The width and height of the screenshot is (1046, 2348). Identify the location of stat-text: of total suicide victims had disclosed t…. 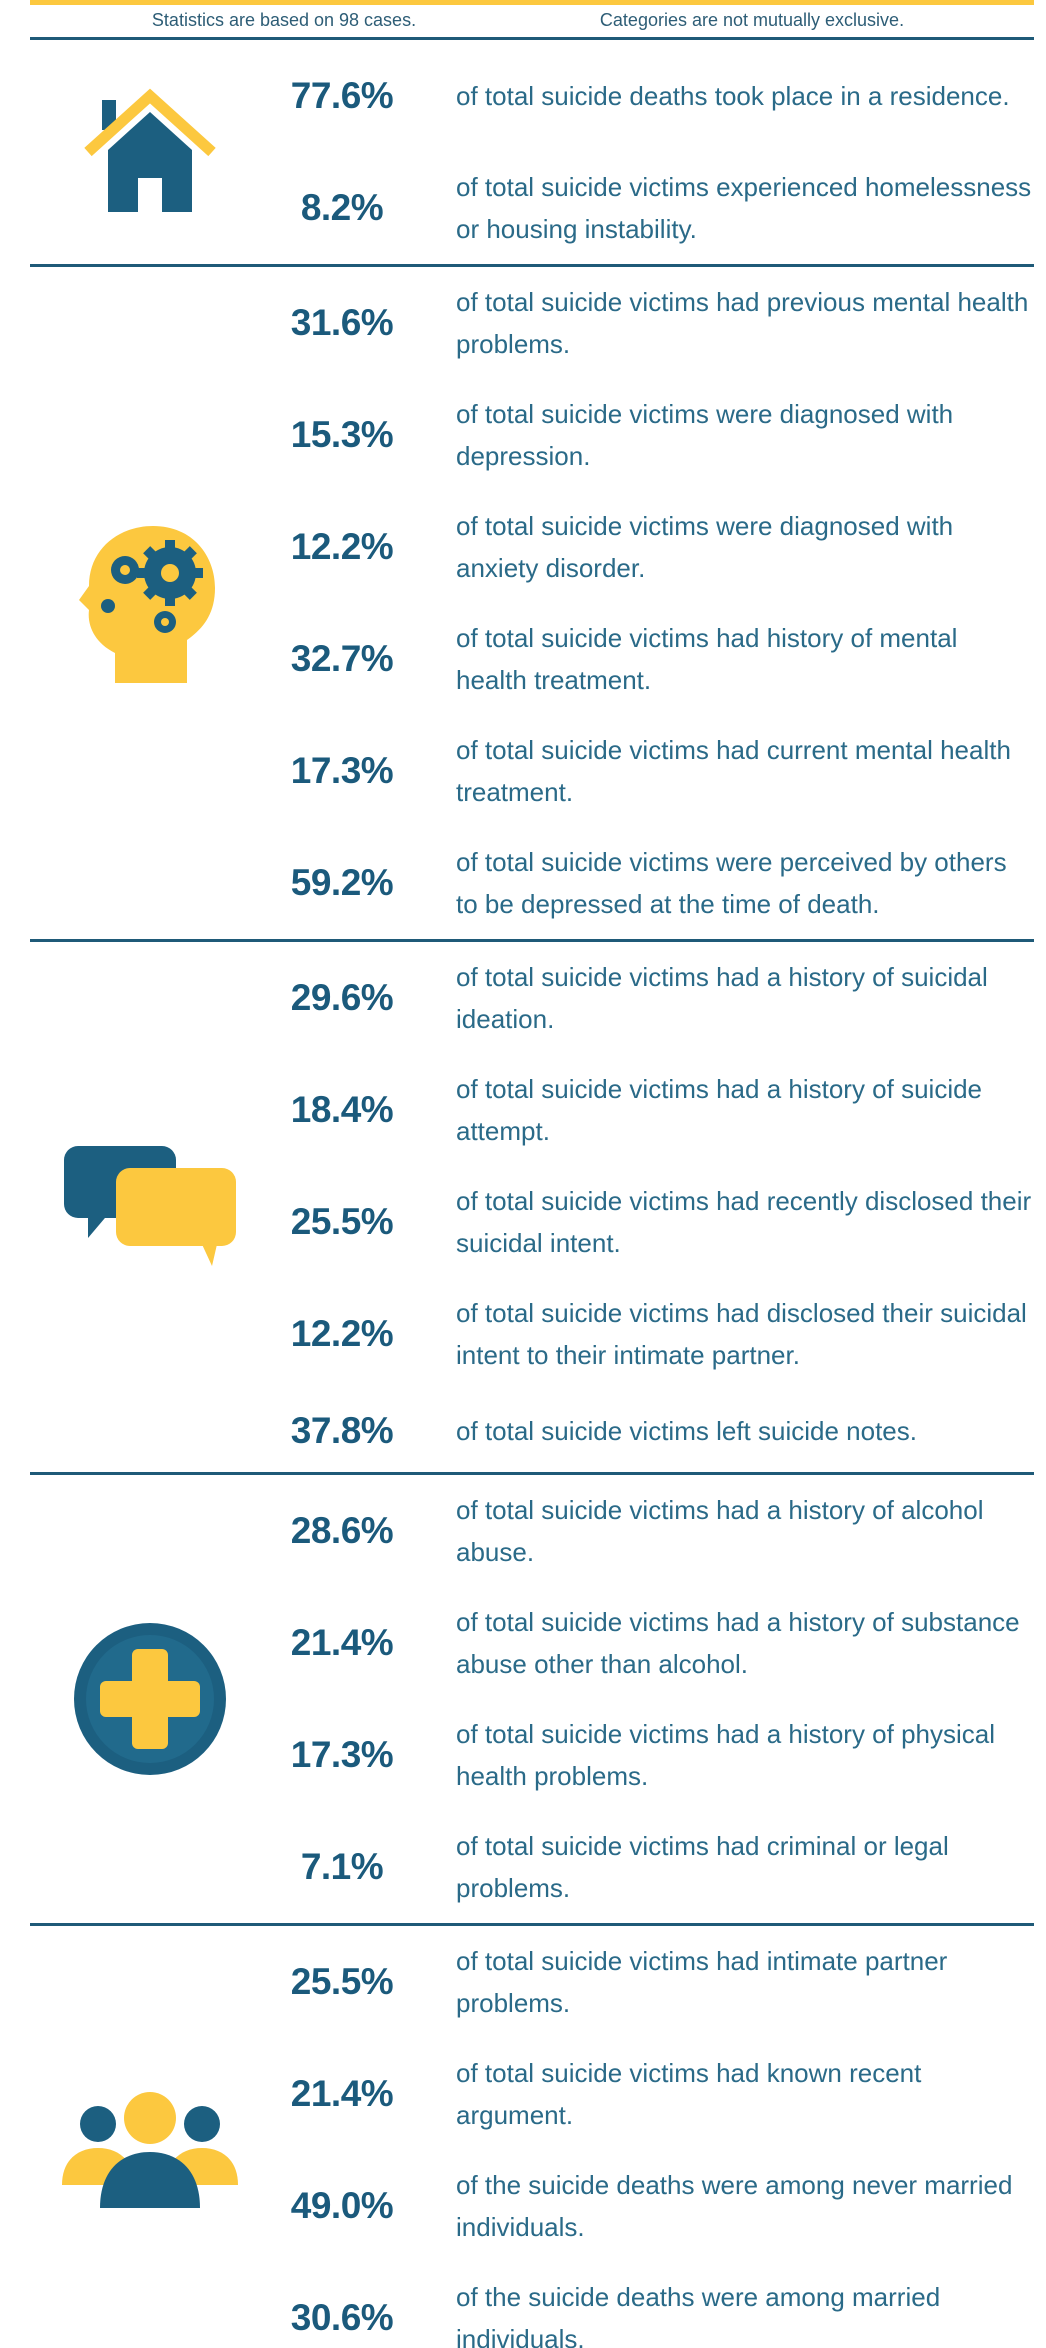
(741, 1334).